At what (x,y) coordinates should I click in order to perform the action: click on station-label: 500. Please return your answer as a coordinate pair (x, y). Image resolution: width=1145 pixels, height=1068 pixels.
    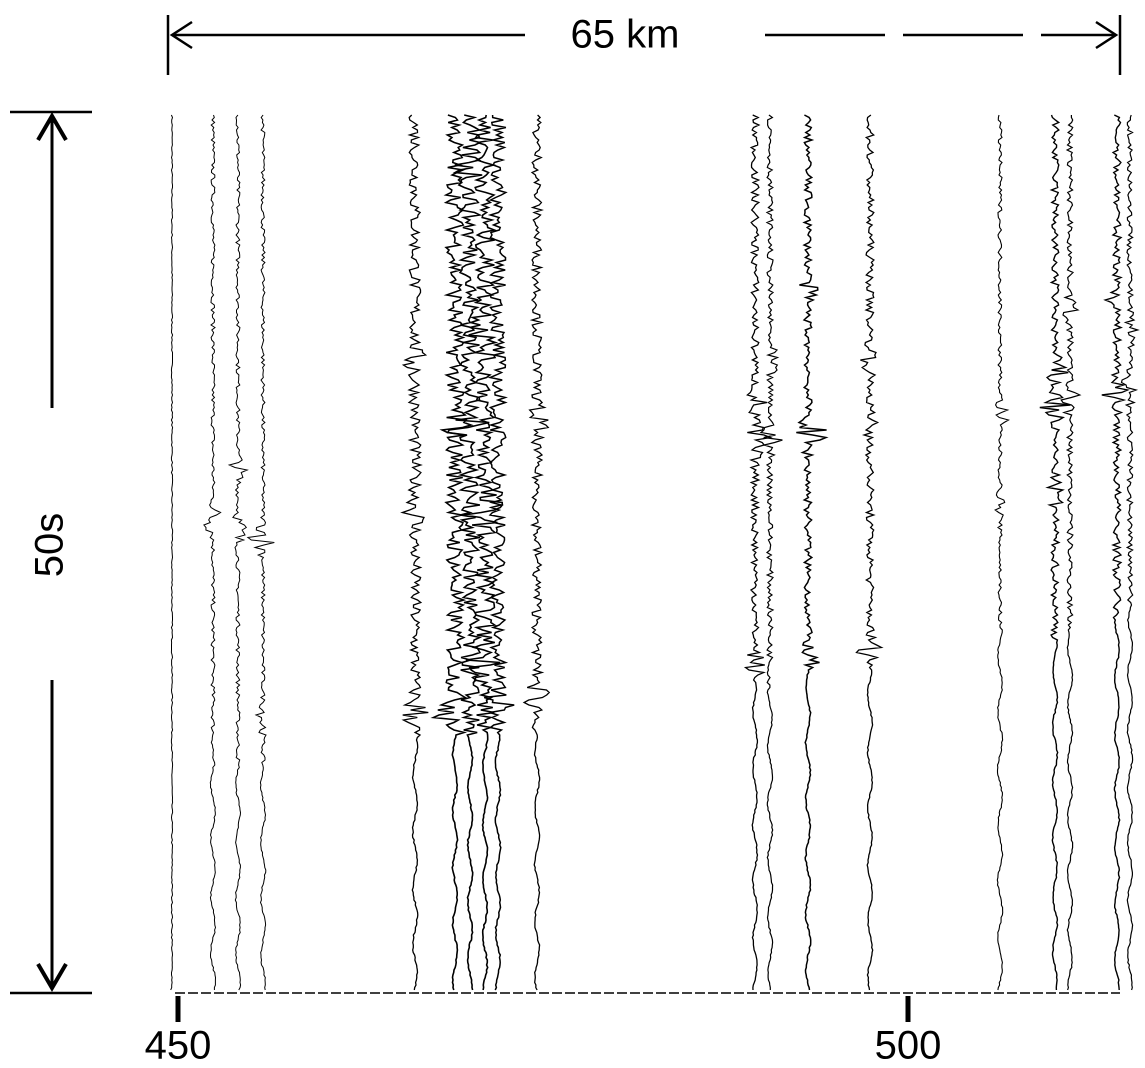
    Looking at the image, I should click on (908, 1046).